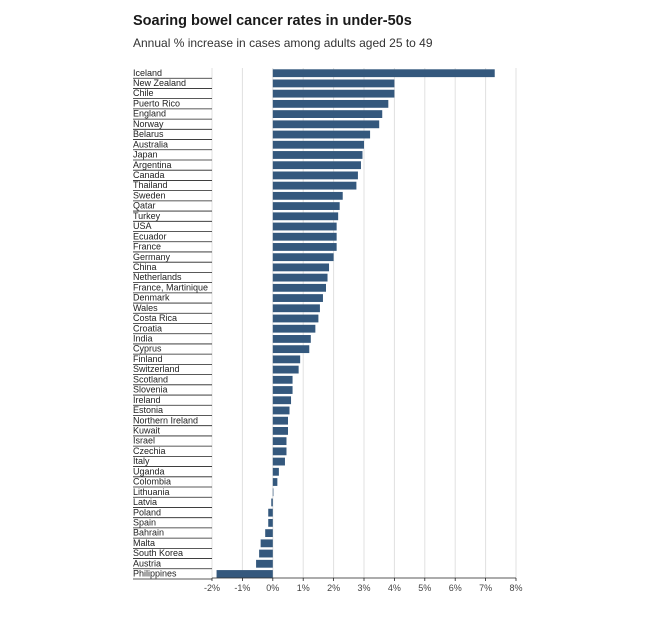  I want to click on country-label: Kuwait, so click(147, 431).